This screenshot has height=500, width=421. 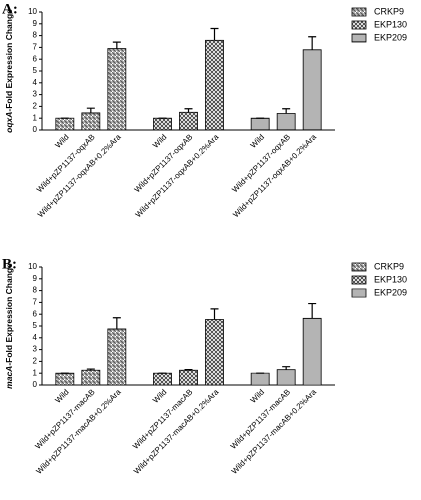 I want to click on panel-label: A:, so click(x=10, y=9).